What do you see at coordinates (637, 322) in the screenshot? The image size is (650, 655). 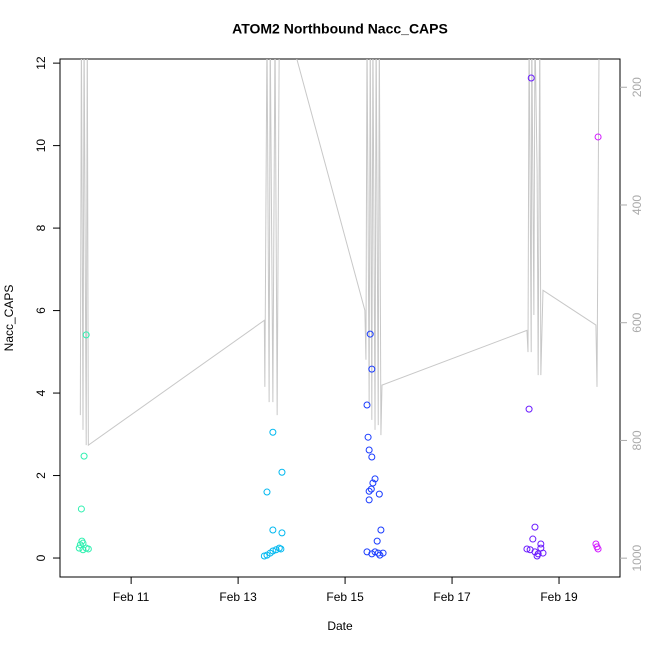 I see `y2-tick-label: 600` at bounding box center [637, 322].